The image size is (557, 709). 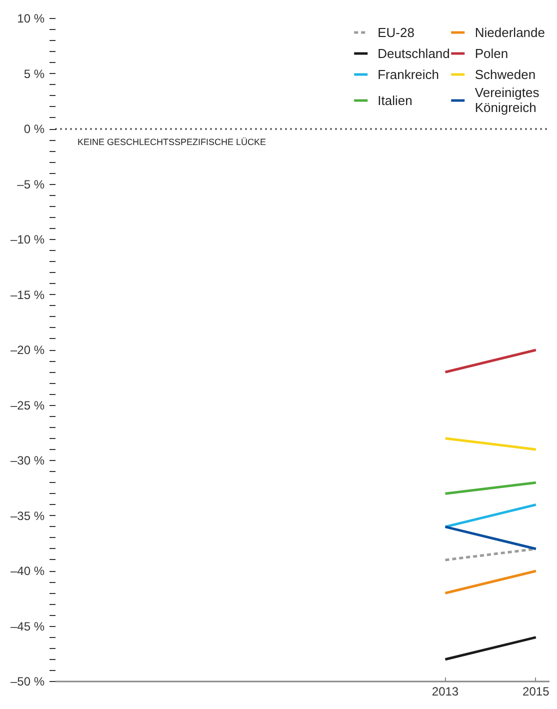 What do you see at coordinates (172, 142) in the screenshot?
I see `ref-line-label: KEINE GESCHLECHTSSPEZIFISCHE LÜCKE` at bounding box center [172, 142].